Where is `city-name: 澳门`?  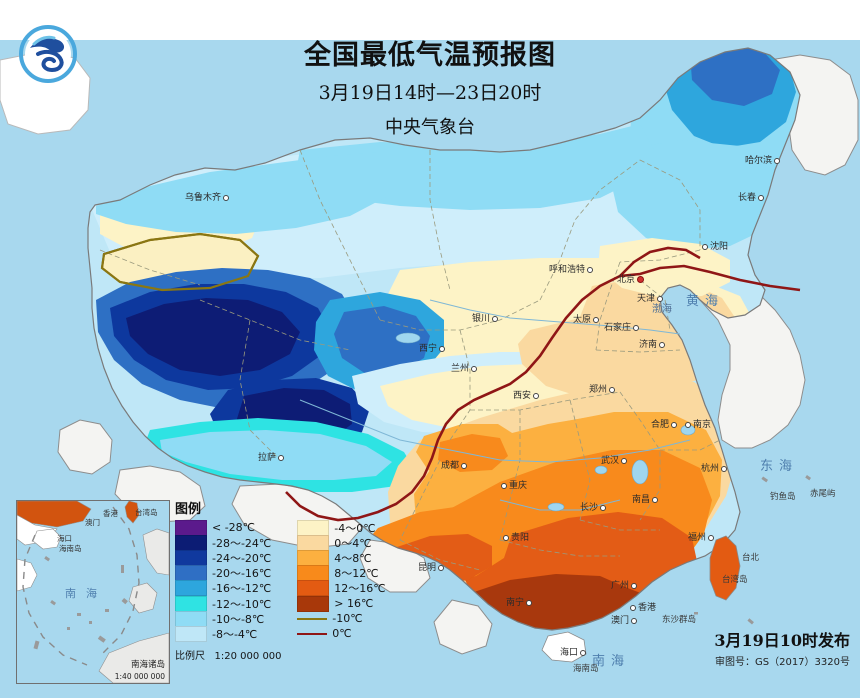 city-name: 澳门 is located at coordinates (620, 621).